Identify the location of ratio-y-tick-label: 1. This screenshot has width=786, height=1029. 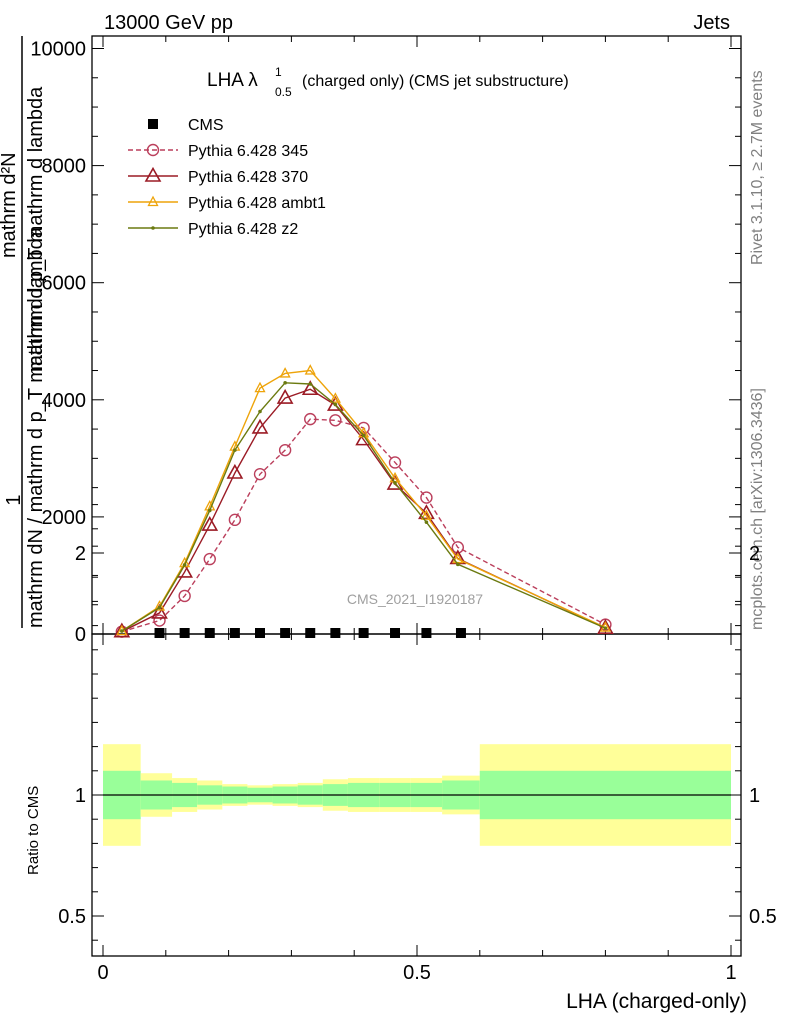
(80, 796).